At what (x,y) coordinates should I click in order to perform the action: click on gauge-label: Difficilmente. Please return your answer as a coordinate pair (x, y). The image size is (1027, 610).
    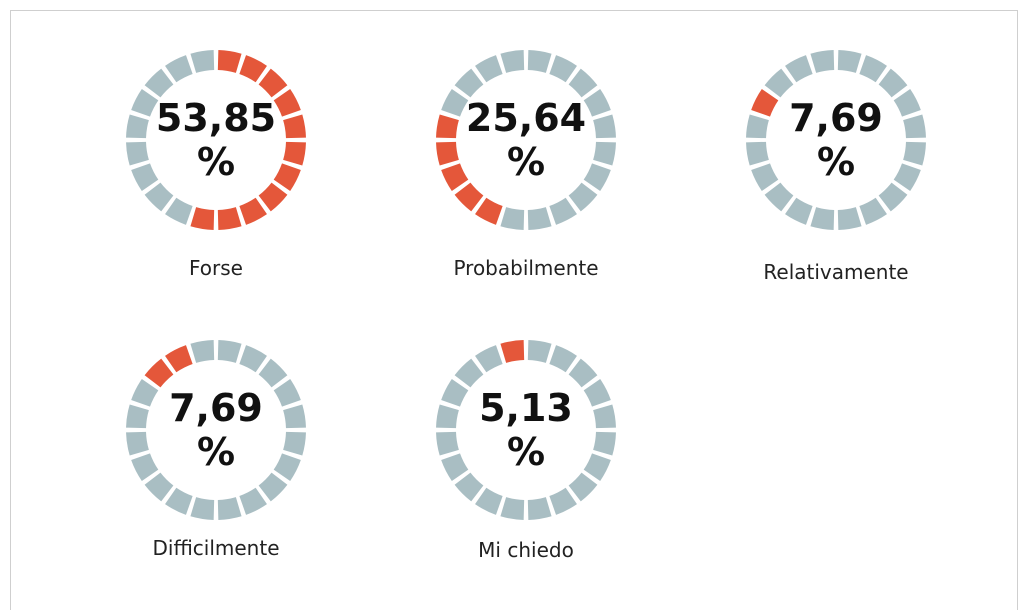
    Looking at the image, I should click on (216, 548).